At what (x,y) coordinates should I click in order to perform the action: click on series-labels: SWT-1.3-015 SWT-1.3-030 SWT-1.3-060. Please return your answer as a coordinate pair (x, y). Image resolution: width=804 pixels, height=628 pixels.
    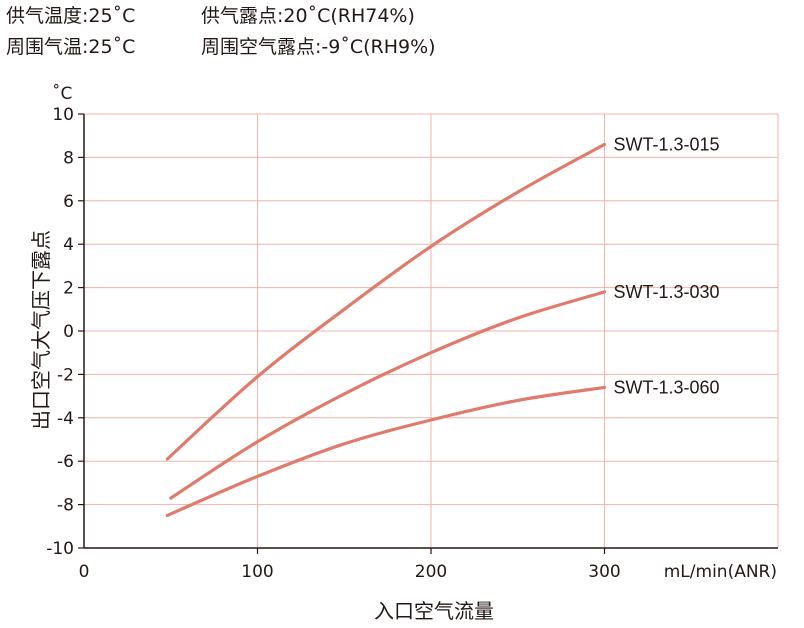
    Looking at the image, I should click on (667, 265).